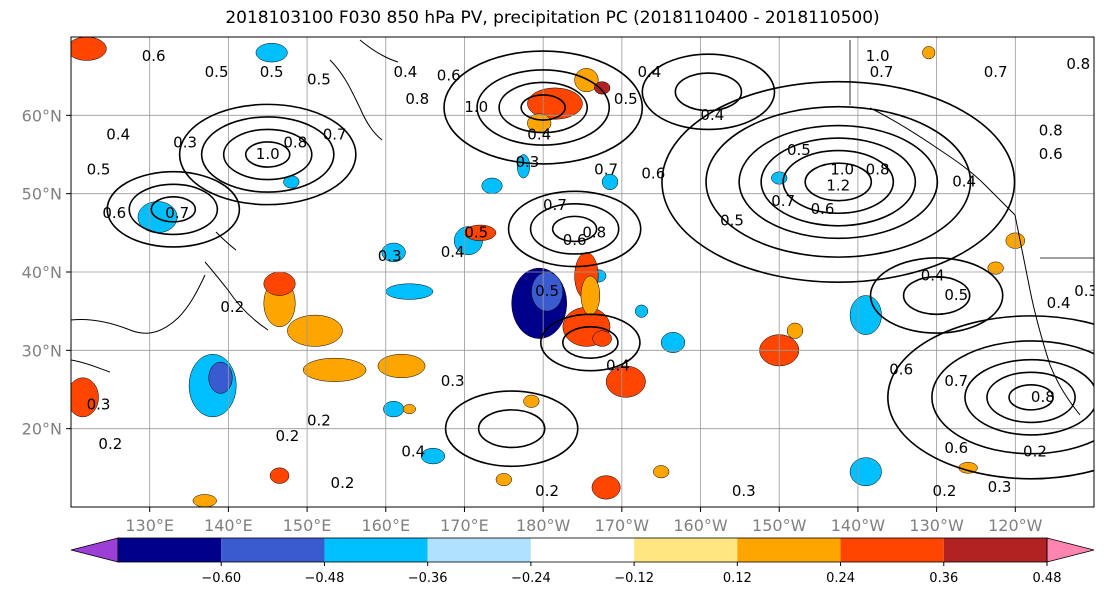  I want to click on x-tick-label: 130°W, so click(936, 525).